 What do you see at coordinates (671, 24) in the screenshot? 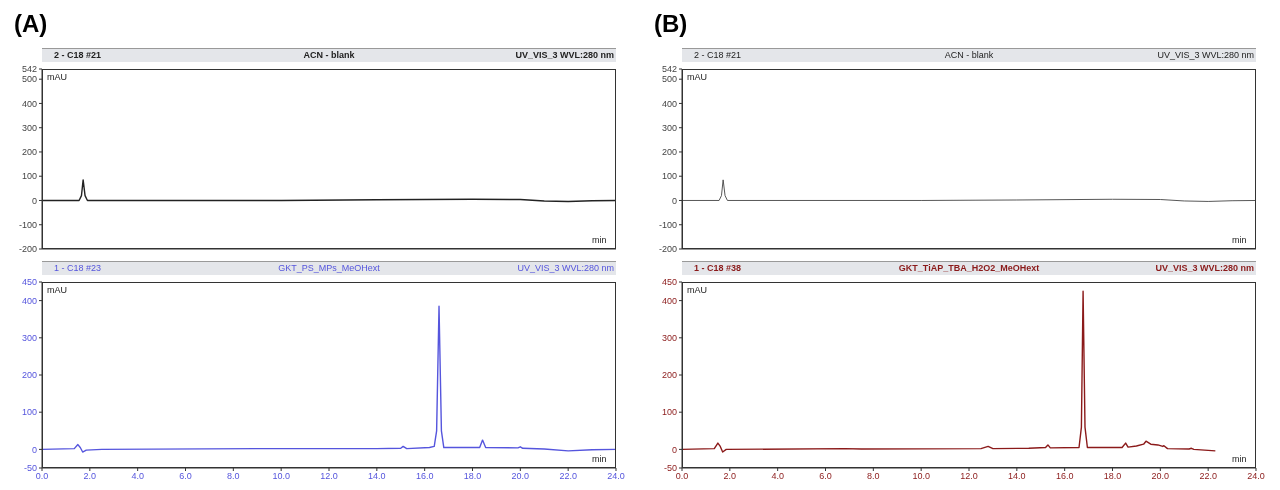
I see `text: (B)` at bounding box center [671, 24].